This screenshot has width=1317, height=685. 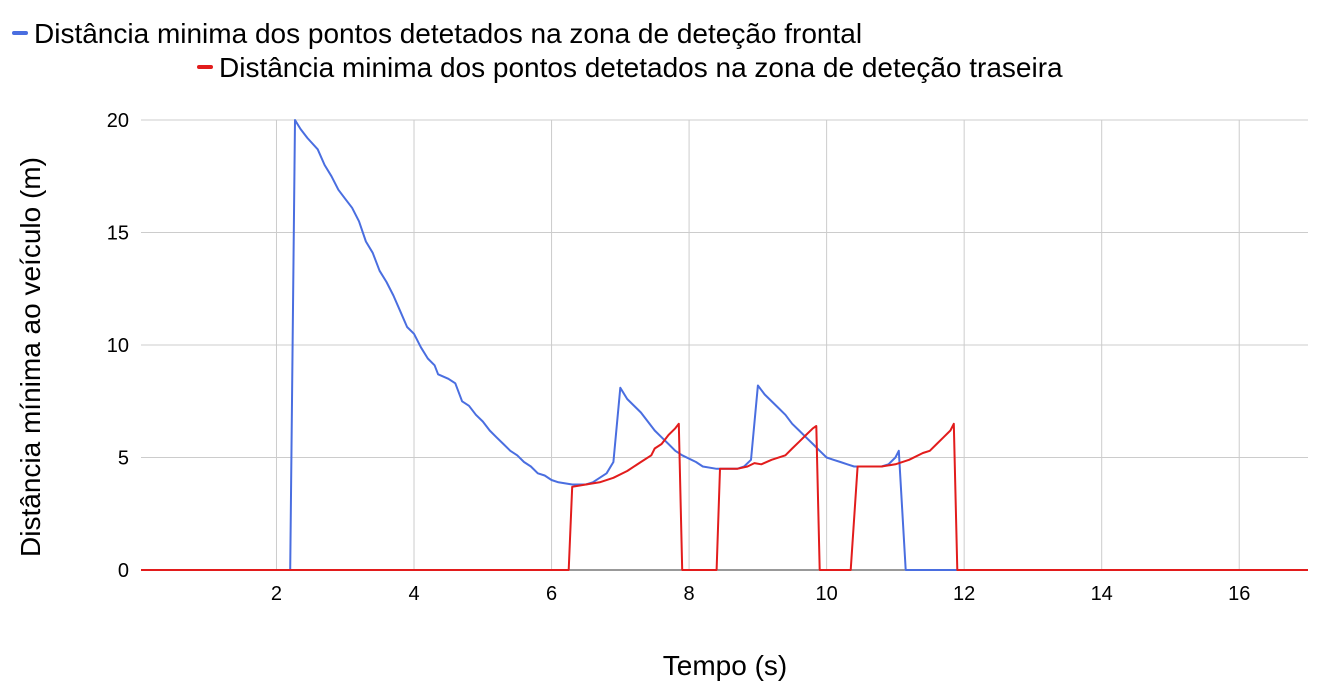 What do you see at coordinates (689, 594) in the screenshot?
I see `x-tick-label: 8` at bounding box center [689, 594].